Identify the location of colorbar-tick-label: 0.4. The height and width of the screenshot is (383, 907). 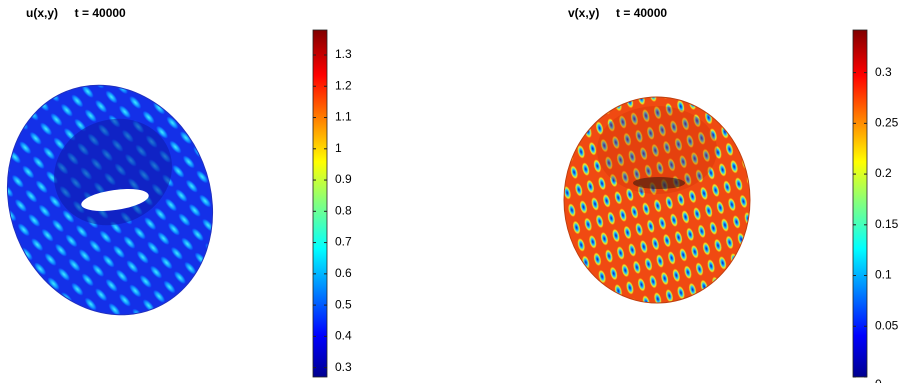
(343, 336).